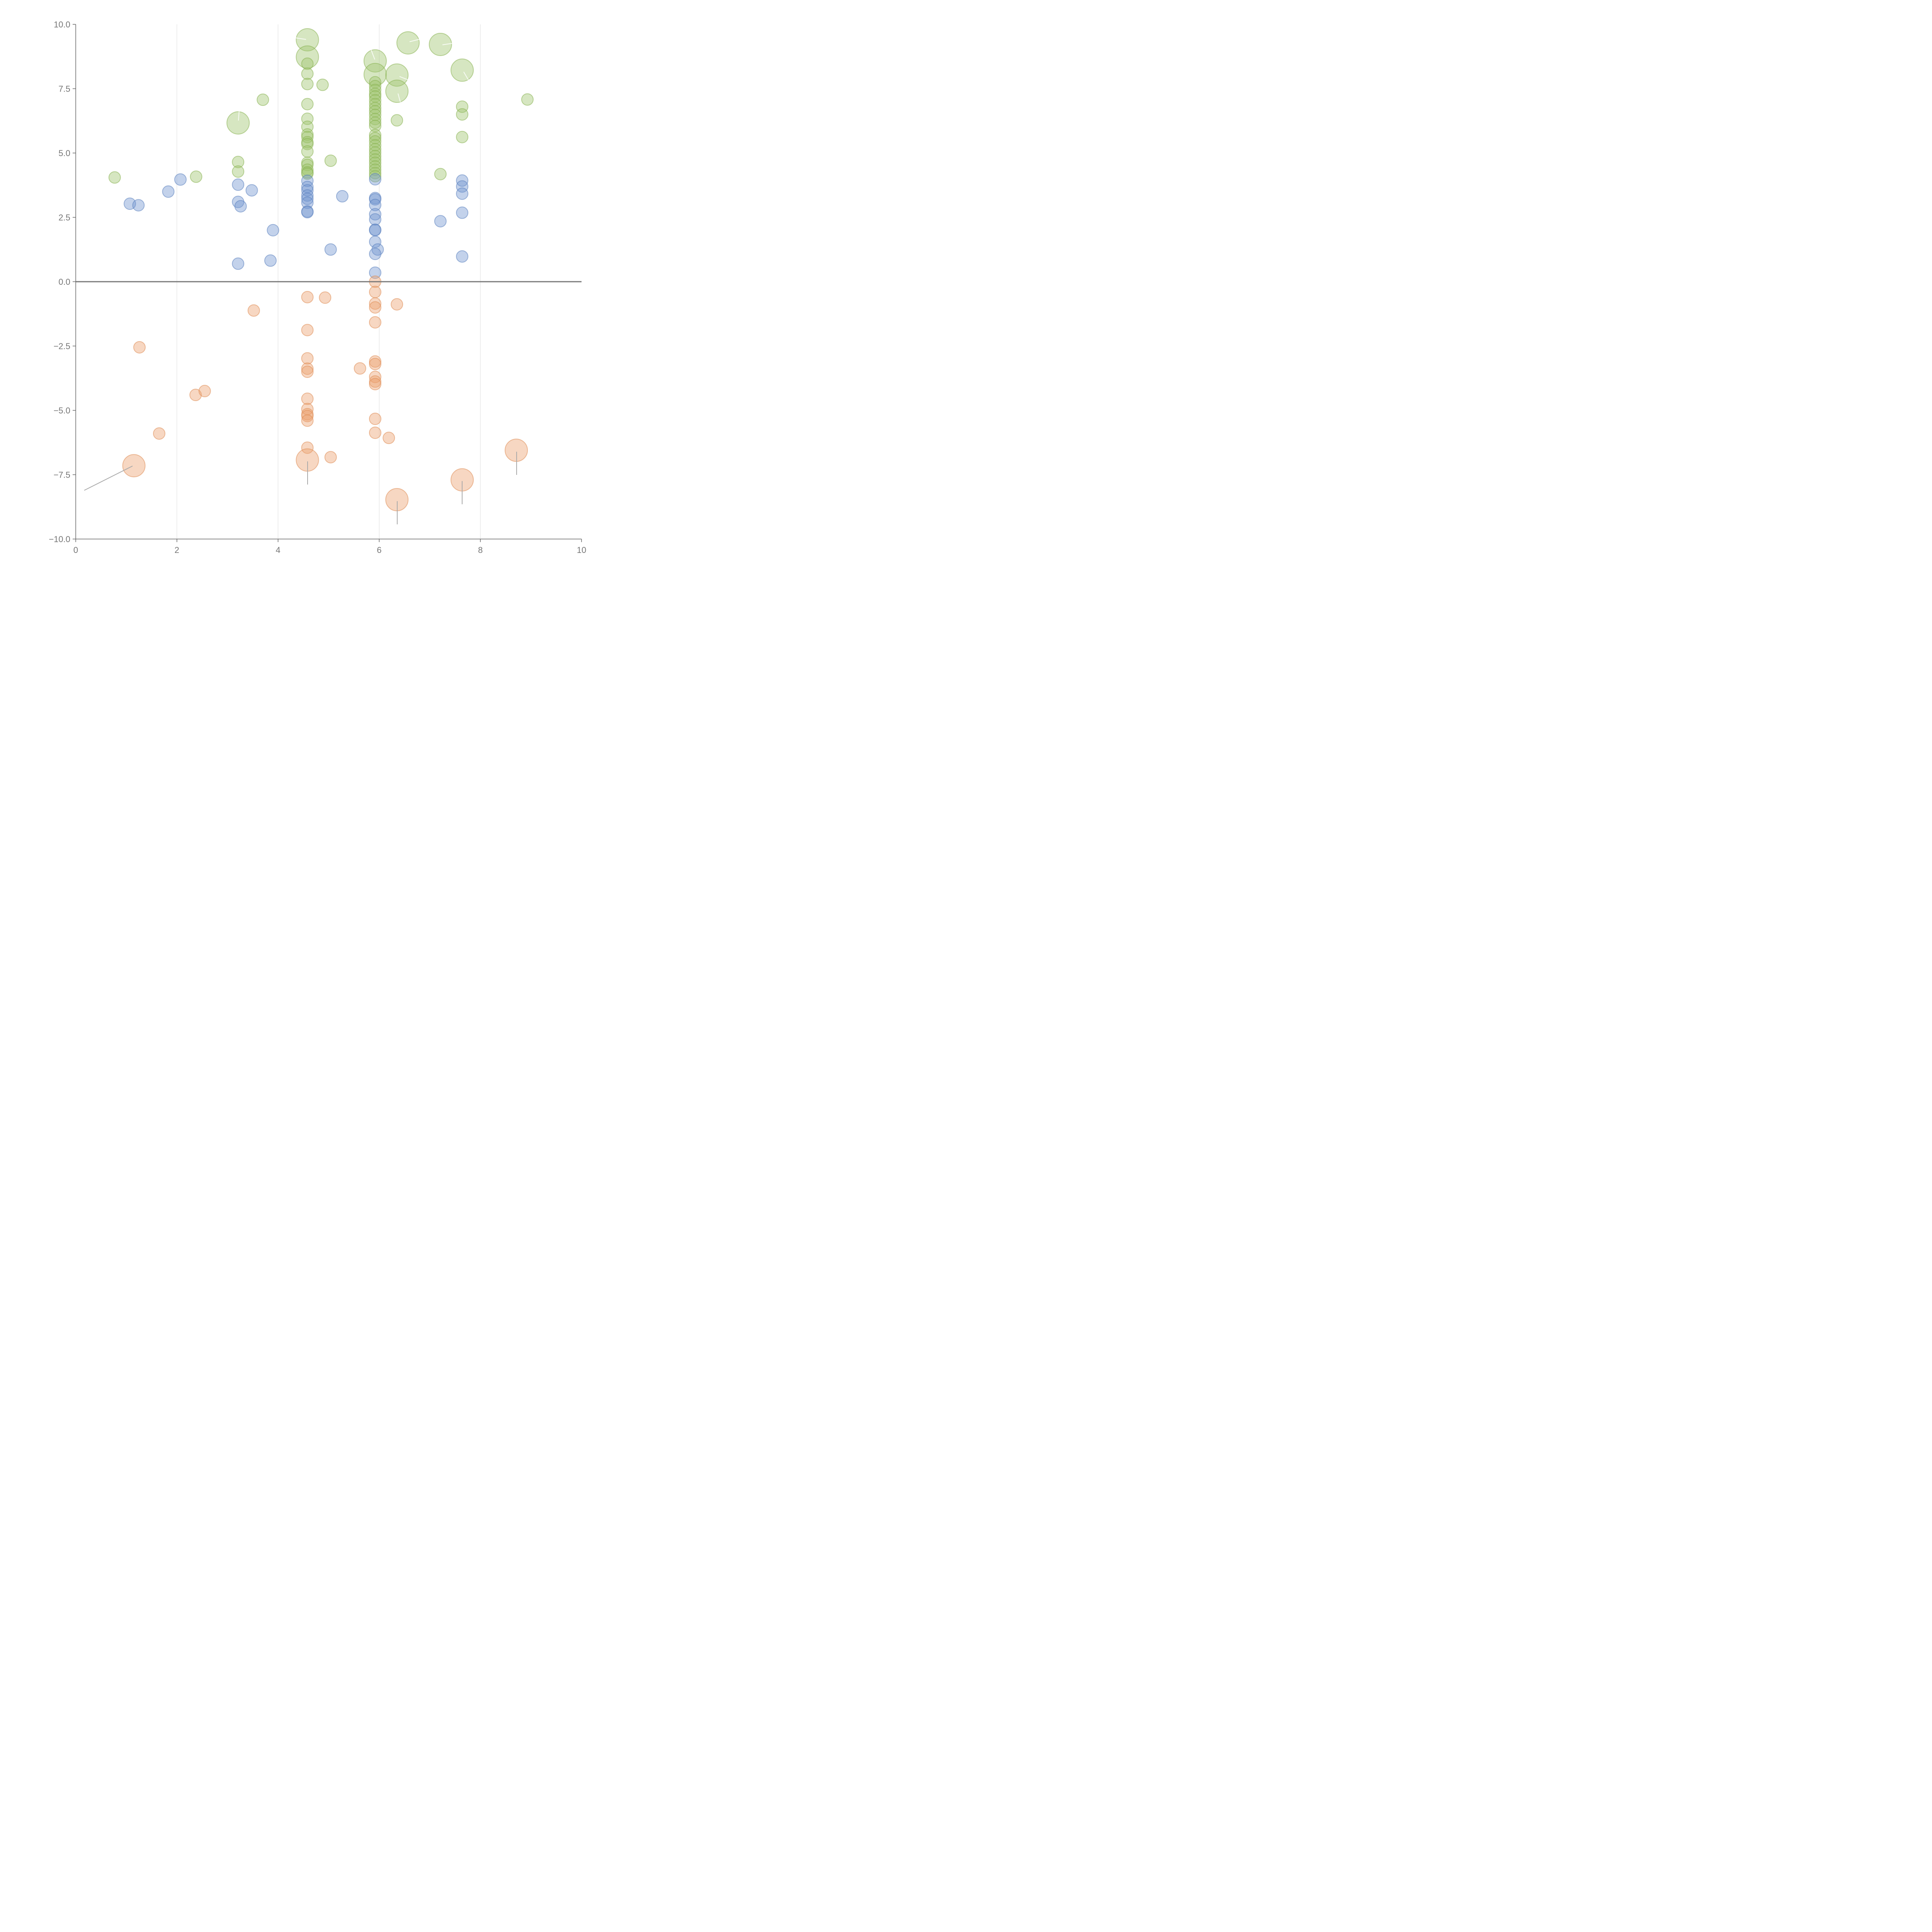  What do you see at coordinates (62, 411) in the screenshot?
I see `y-tick-label-2: −5.0` at bounding box center [62, 411].